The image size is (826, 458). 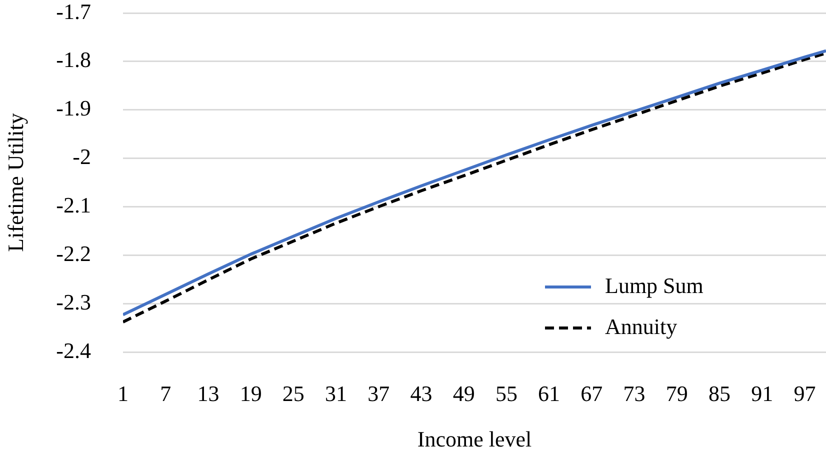 What do you see at coordinates (73, 301) in the screenshot?
I see `y-tick-label: -2.3` at bounding box center [73, 301].